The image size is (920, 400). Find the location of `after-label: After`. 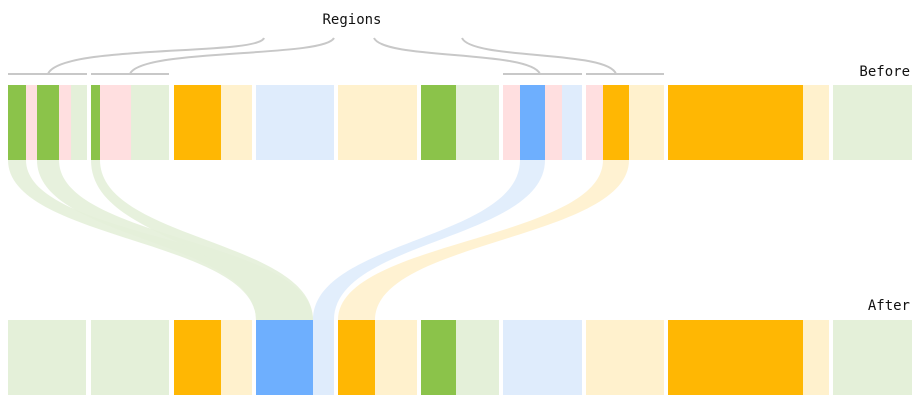

after-label: After is located at coordinates (889, 306).